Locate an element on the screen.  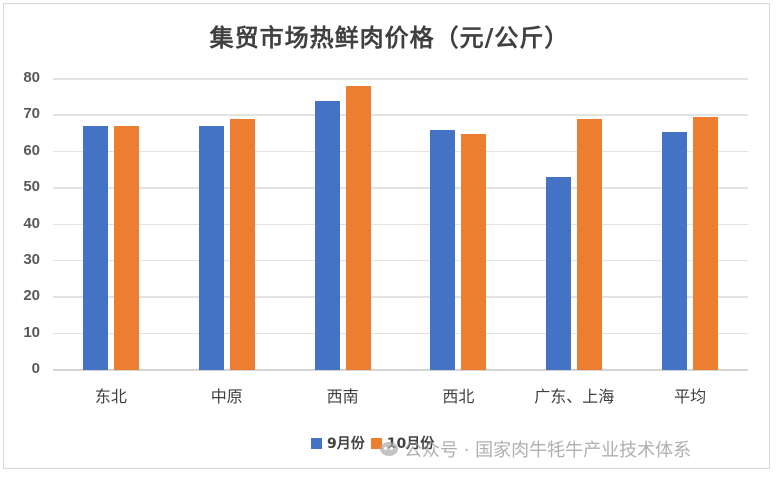
chart-title: 集贸市场热鲜肉价格（元/公斤） is located at coordinates (389, 37).